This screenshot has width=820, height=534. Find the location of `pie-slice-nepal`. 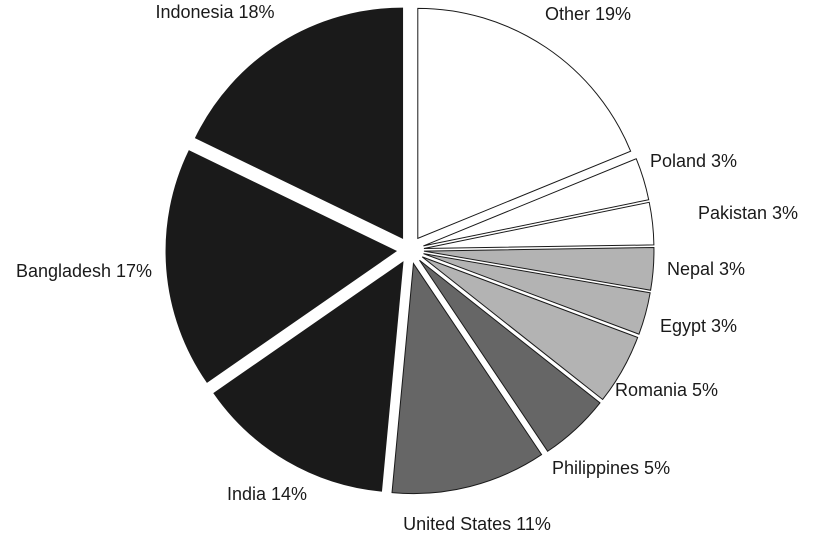

pie-slice-nepal is located at coordinates (539, 269).